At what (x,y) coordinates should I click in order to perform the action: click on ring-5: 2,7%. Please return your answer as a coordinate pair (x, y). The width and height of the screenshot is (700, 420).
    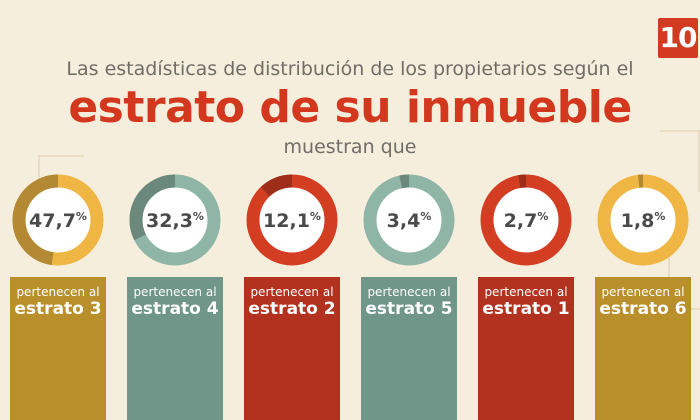
    Looking at the image, I should click on (526, 220).